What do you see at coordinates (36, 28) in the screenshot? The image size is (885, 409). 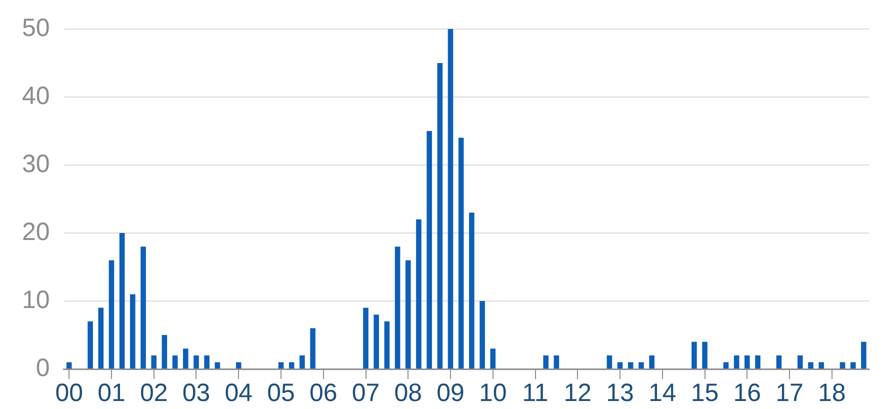 I see `y-tick-label: 50` at bounding box center [36, 28].